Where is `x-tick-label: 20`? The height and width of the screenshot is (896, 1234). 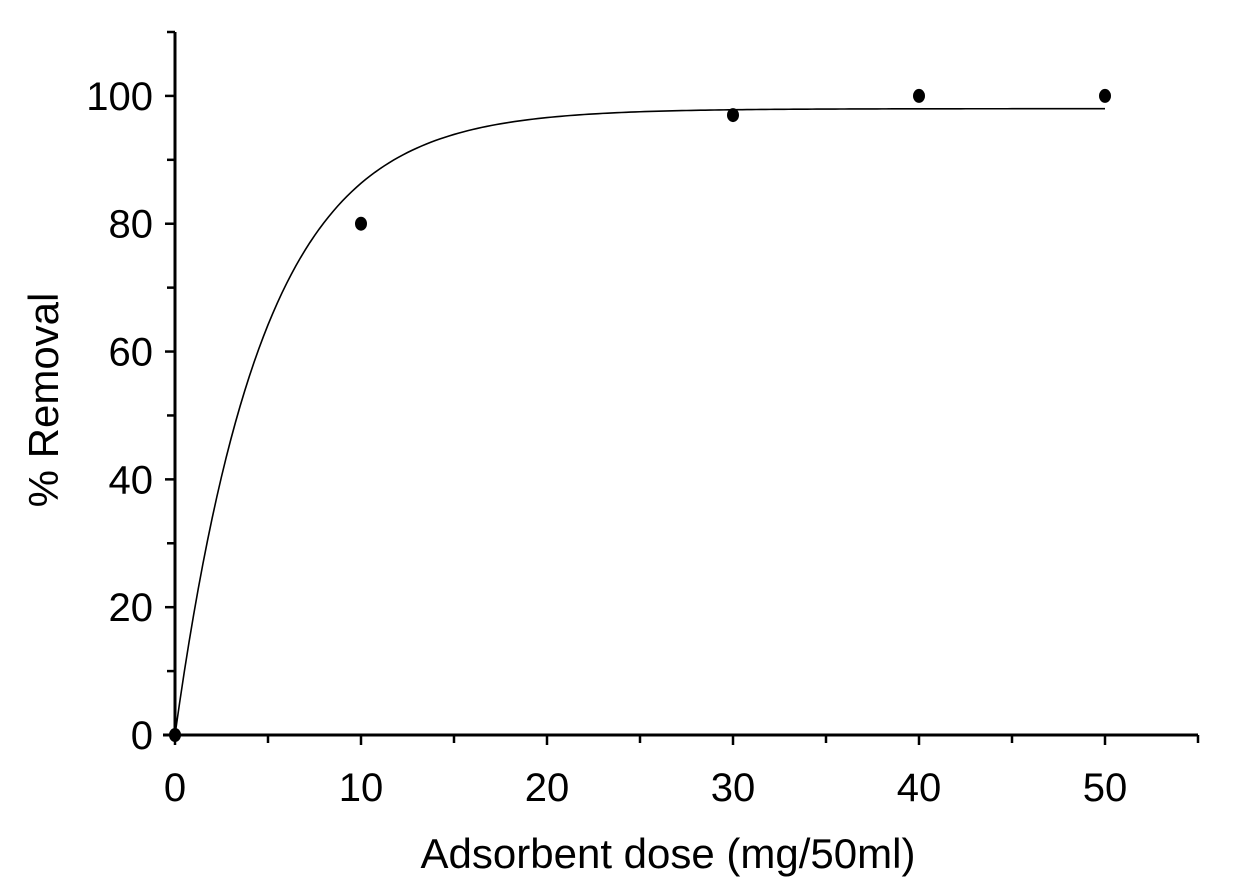
x-tick-label: 20 is located at coordinates (547, 788).